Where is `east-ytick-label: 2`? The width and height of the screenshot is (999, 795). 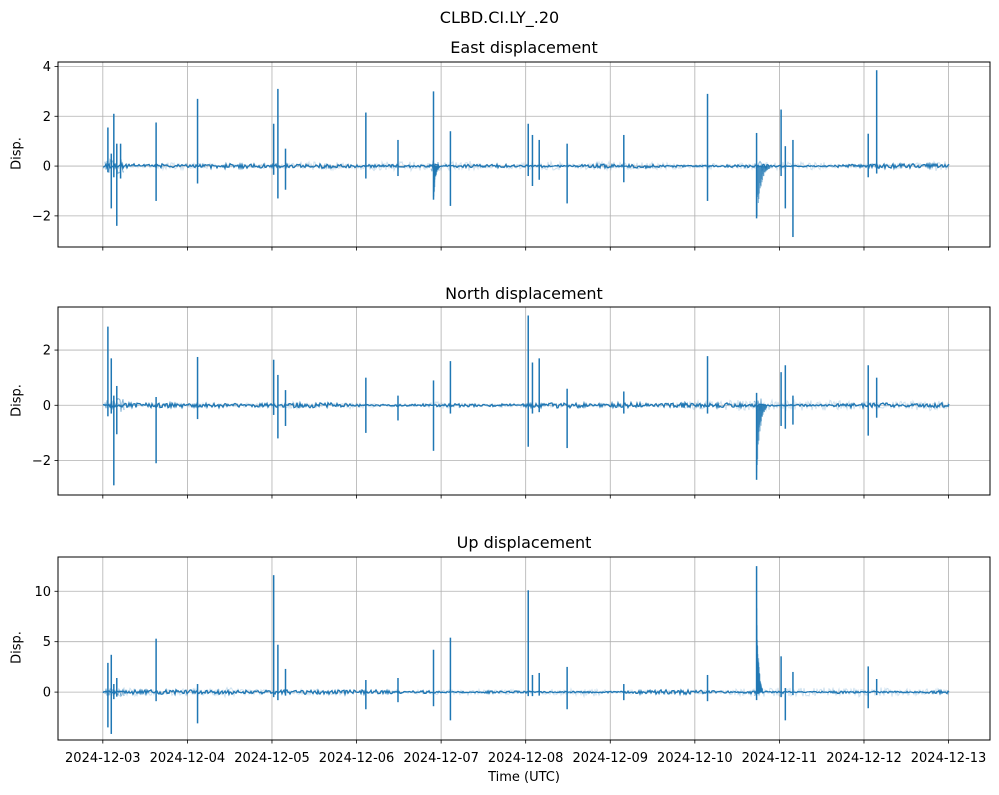 east-ytick-label: 2 is located at coordinates (47, 117).